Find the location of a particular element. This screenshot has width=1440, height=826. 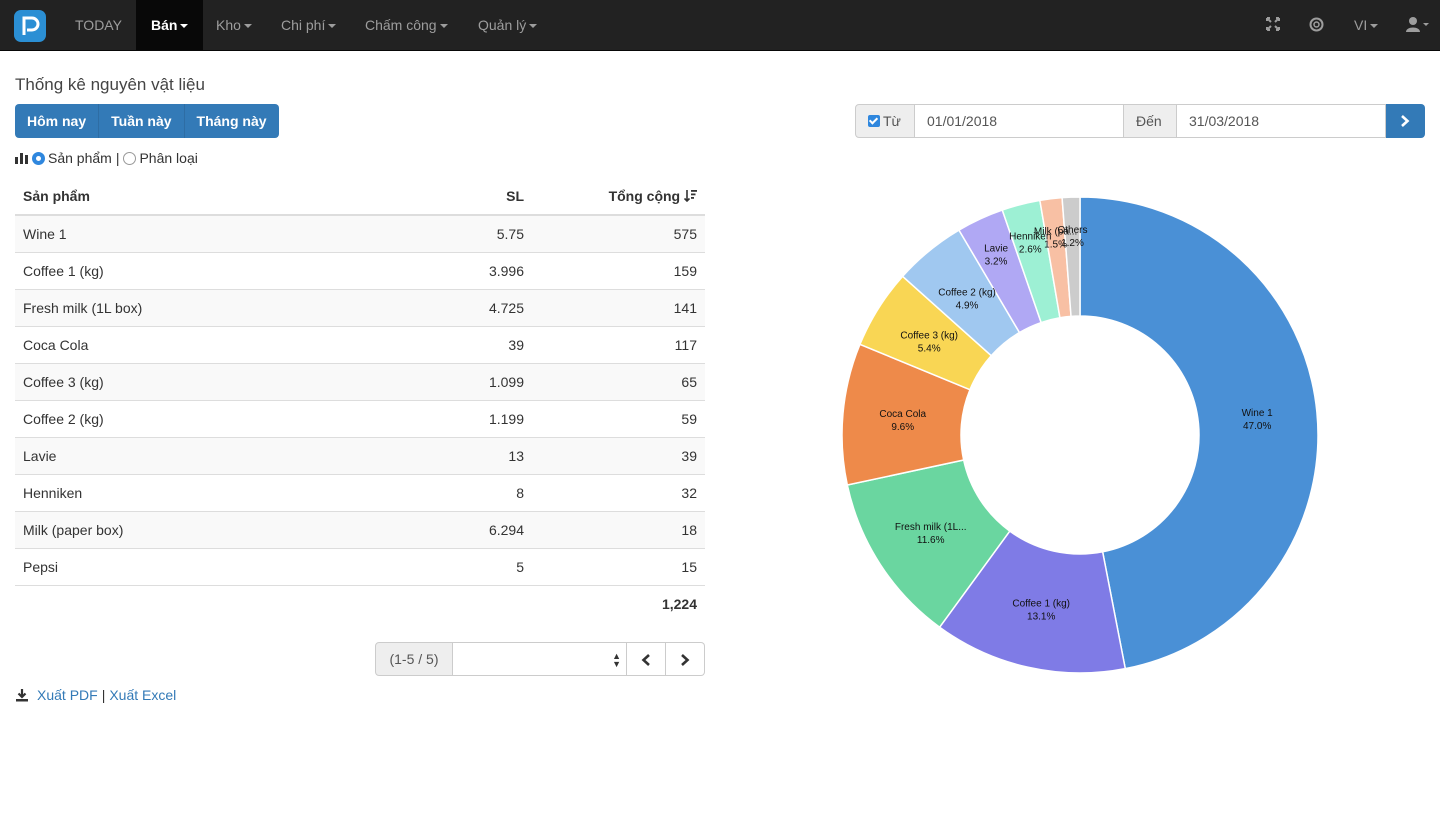

radio-product-label: Sản phẩm is located at coordinates (80, 158).